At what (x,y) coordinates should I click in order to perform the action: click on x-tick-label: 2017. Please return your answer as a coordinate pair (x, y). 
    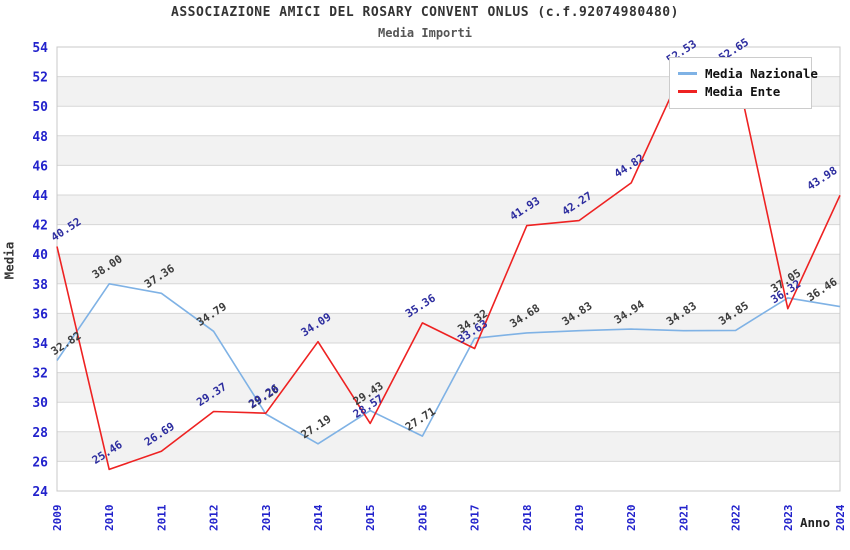
    Looking at the image, I should click on (475, 518).